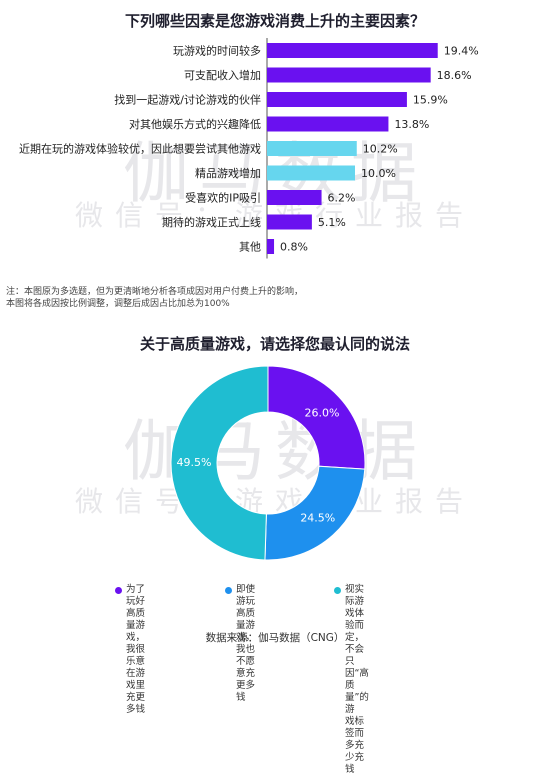 This screenshot has width=550, height=776. What do you see at coordinates (274, 344) in the screenshot?
I see `donut-chart-title: 关于高质量游戏，请选择您最认同的说法` at bounding box center [274, 344].